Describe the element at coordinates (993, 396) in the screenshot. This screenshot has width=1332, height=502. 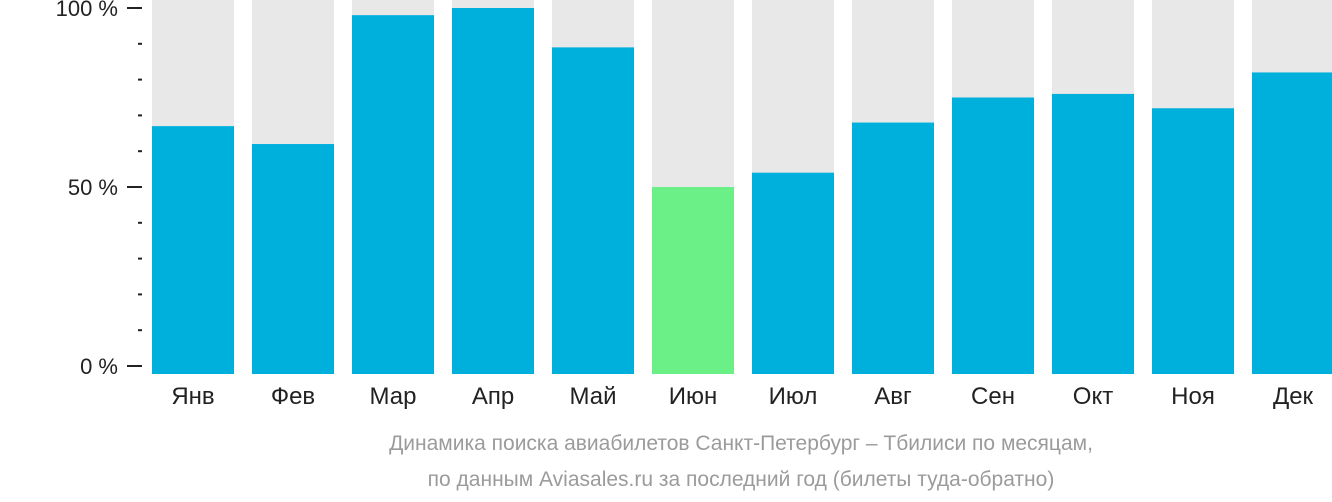
I see `x-tick-label: Сен` at that location.